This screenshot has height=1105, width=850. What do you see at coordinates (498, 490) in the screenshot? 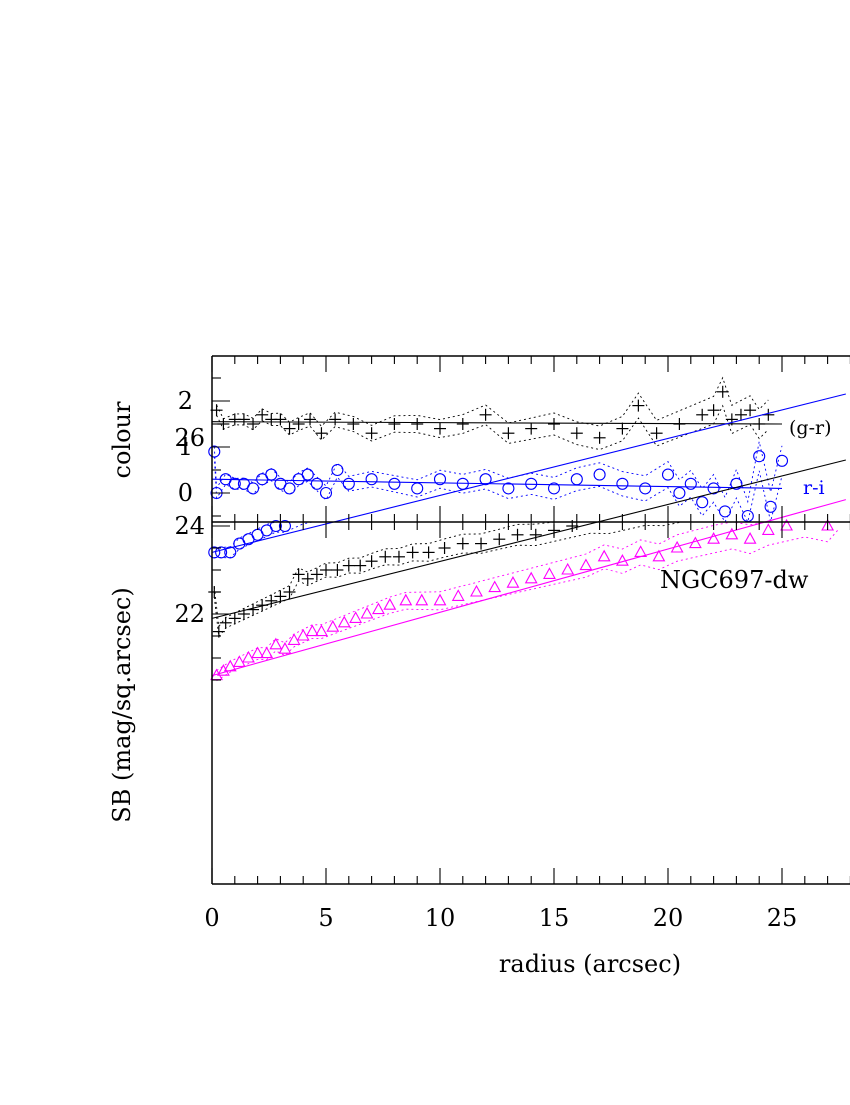
I see `colour-r-i-error-lower` at bounding box center [498, 490].